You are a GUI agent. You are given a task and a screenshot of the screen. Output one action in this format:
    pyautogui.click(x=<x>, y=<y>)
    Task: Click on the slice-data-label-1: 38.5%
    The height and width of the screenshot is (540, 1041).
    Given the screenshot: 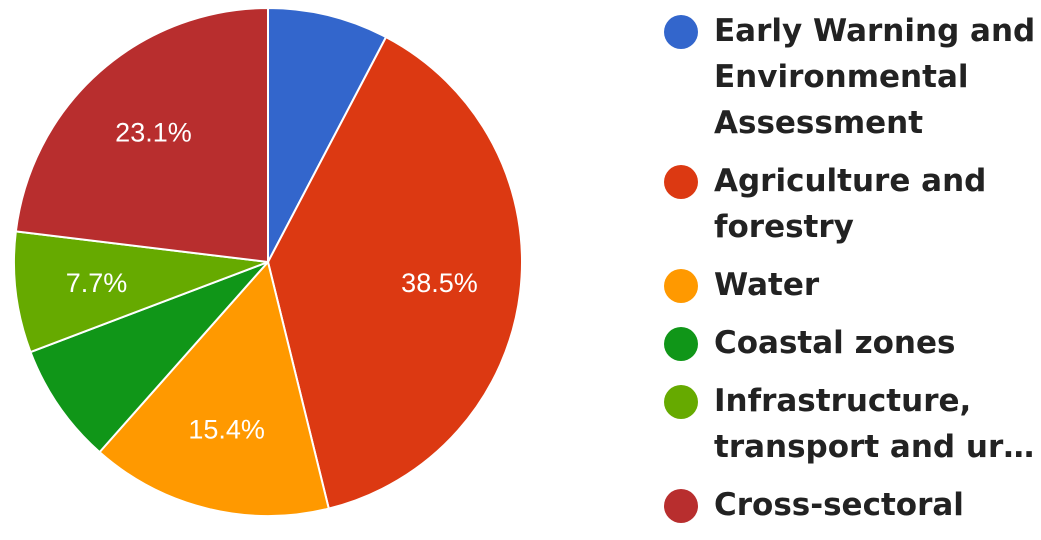 What is the action you would take?
    pyautogui.click(x=439, y=283)
    